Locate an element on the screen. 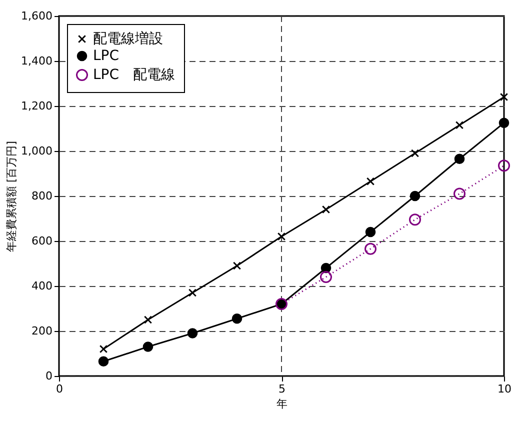 This screenshot has height=430, width=531. y-tick-label: 800 is located at coordinates (42, 196).